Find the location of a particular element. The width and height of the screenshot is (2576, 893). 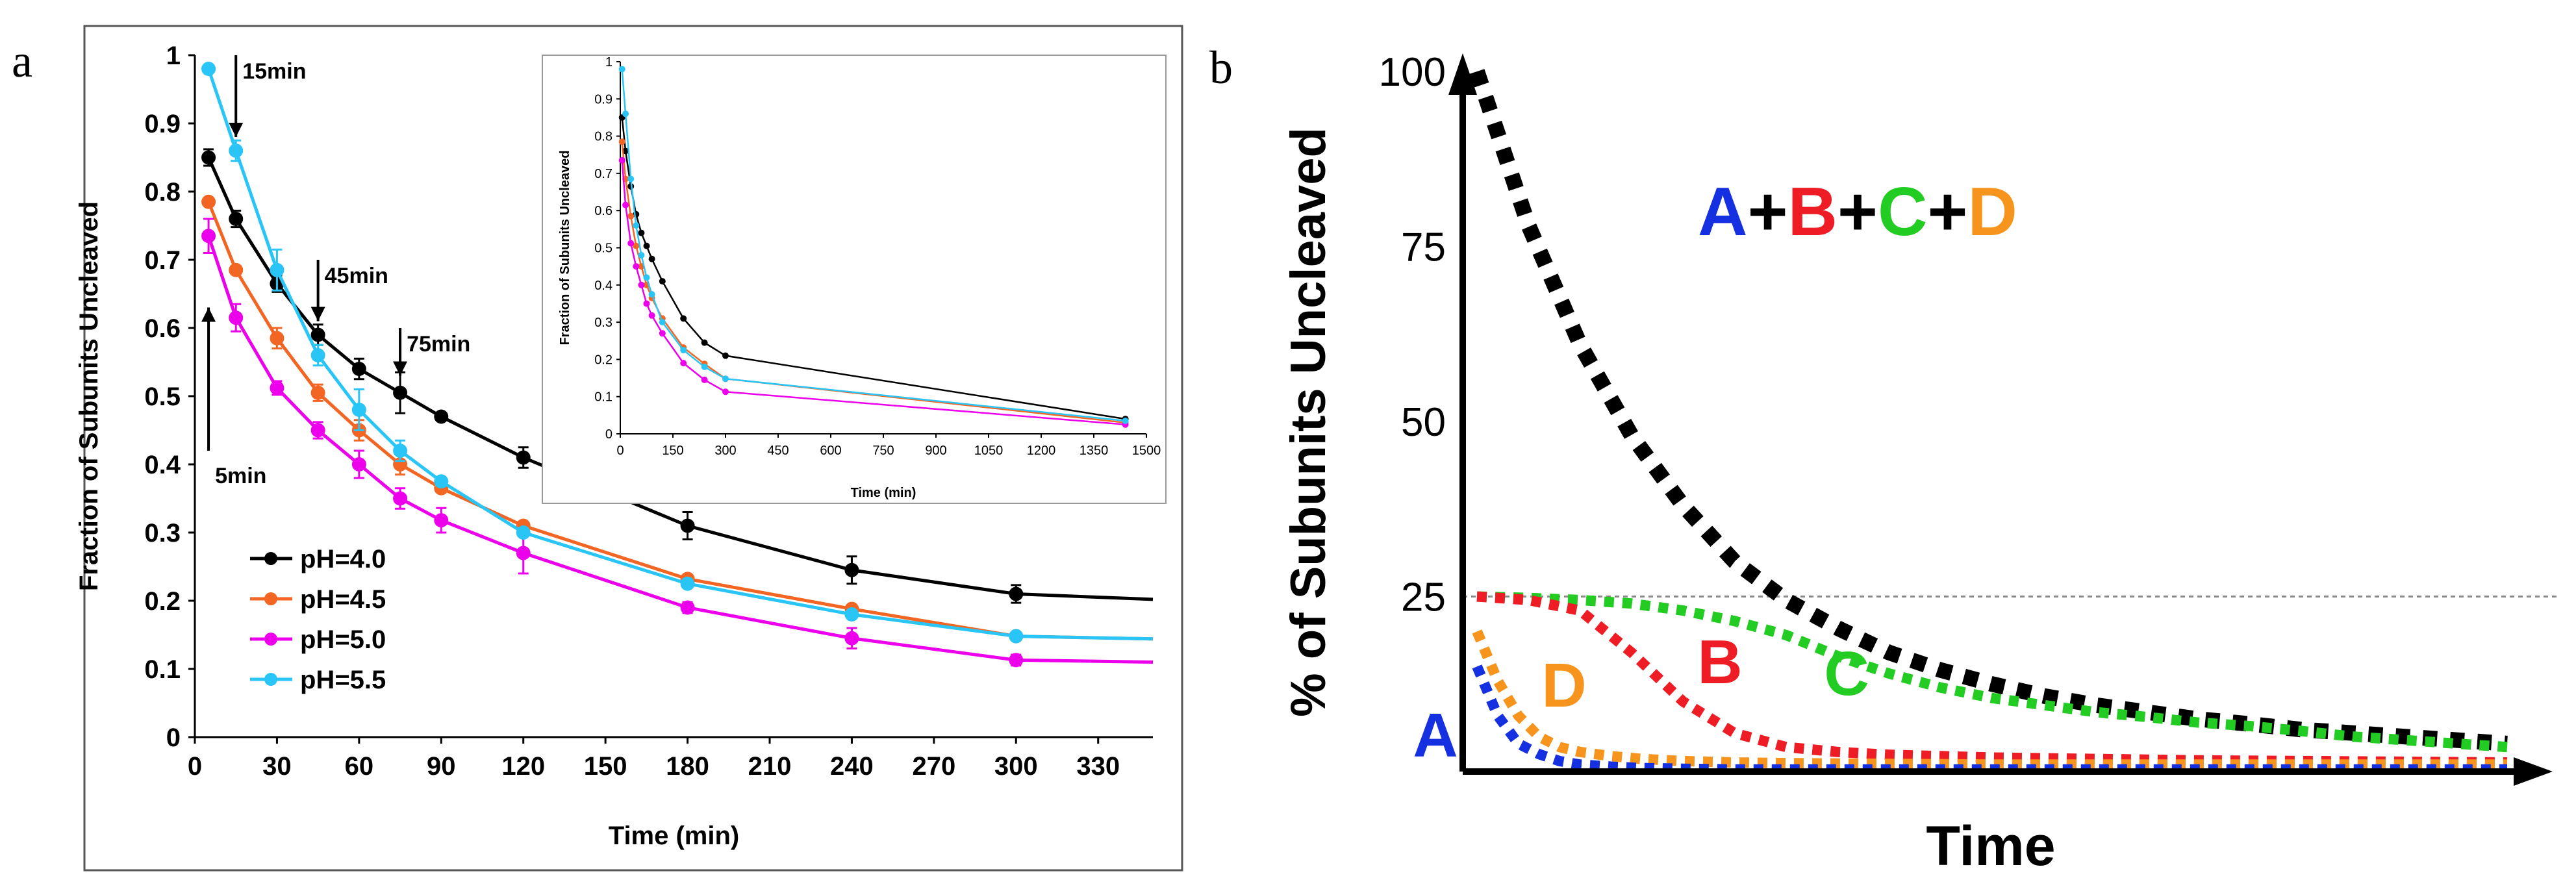

panel-b-y-tick-label: 100 is located at coordinates (1412, 72).